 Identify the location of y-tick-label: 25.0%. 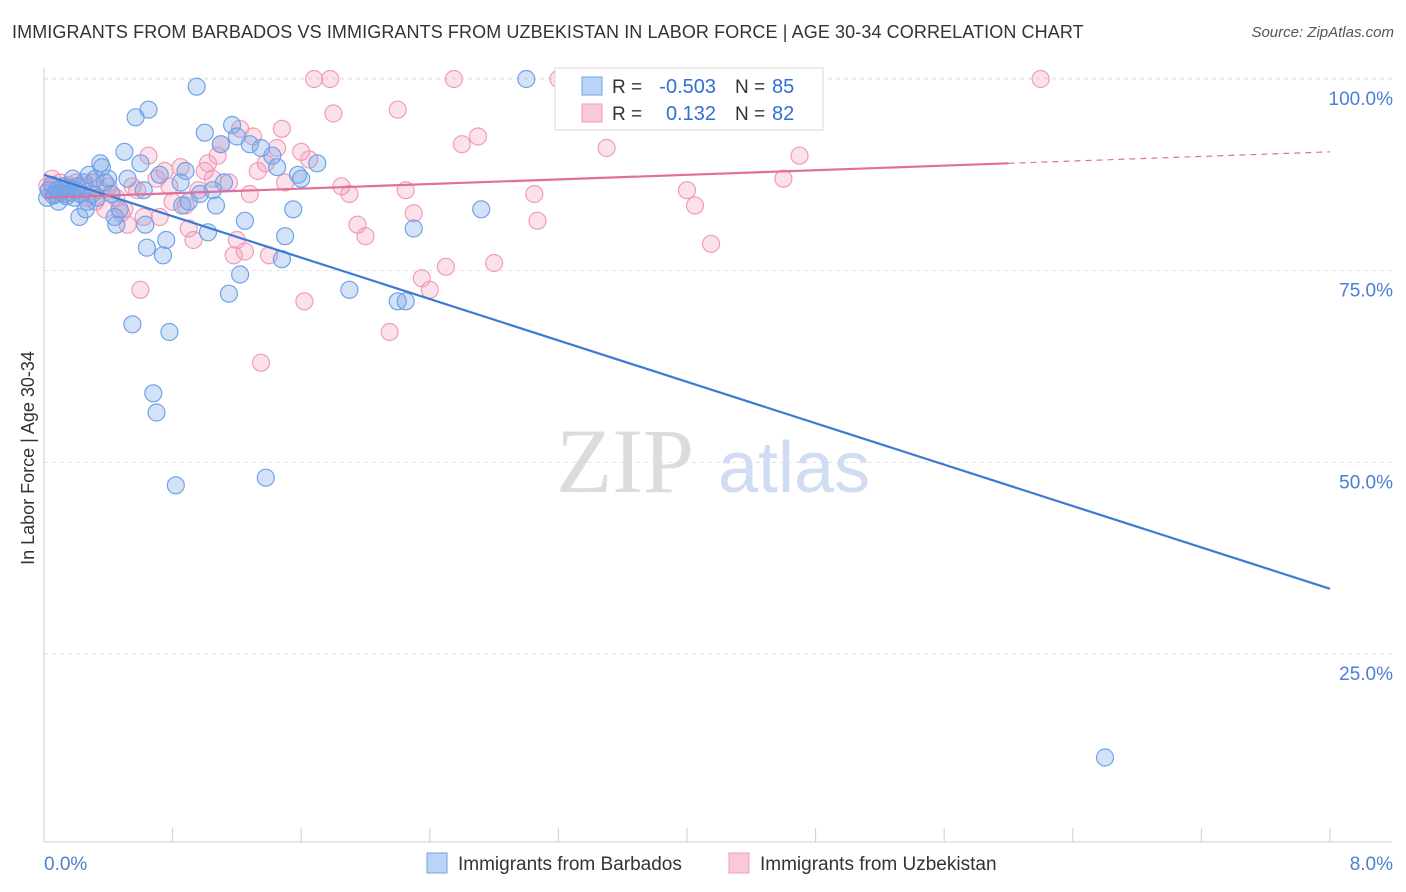
(1366, 674).